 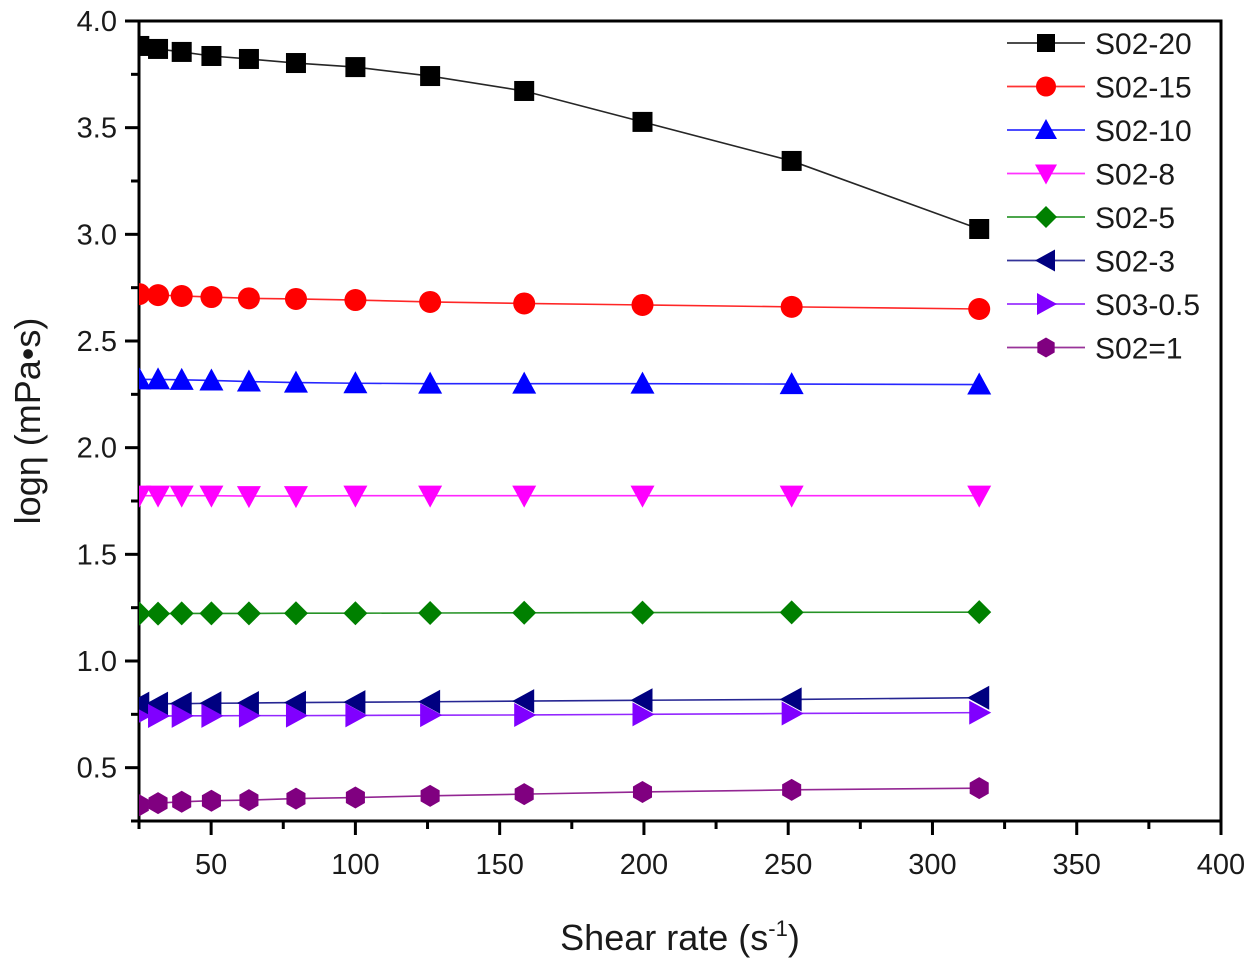 I want to click on legend-marker-triangle-down-icon, so click(x=1046, y=174).